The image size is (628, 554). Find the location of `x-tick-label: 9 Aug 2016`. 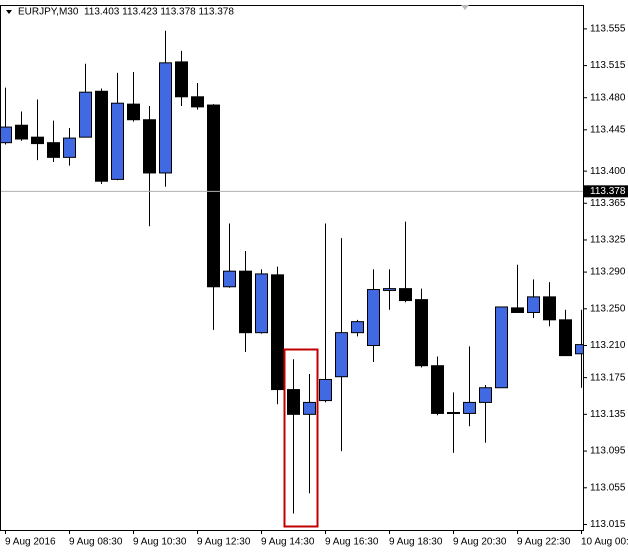

x-tick-label: 9 Aug 2016 is located at coordinates (30, 542).